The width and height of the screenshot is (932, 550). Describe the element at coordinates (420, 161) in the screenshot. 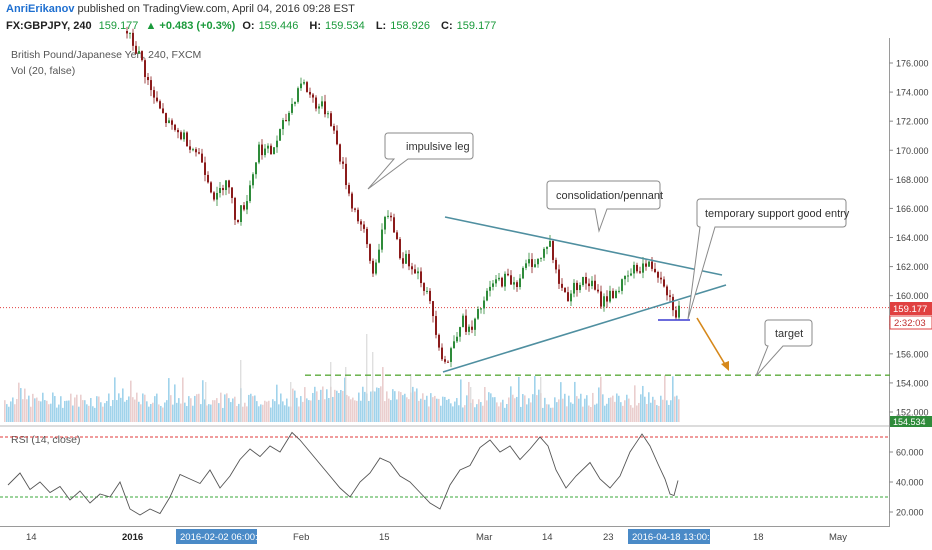

I see `callout-impulsive-leg: impulsive leg` at that location.